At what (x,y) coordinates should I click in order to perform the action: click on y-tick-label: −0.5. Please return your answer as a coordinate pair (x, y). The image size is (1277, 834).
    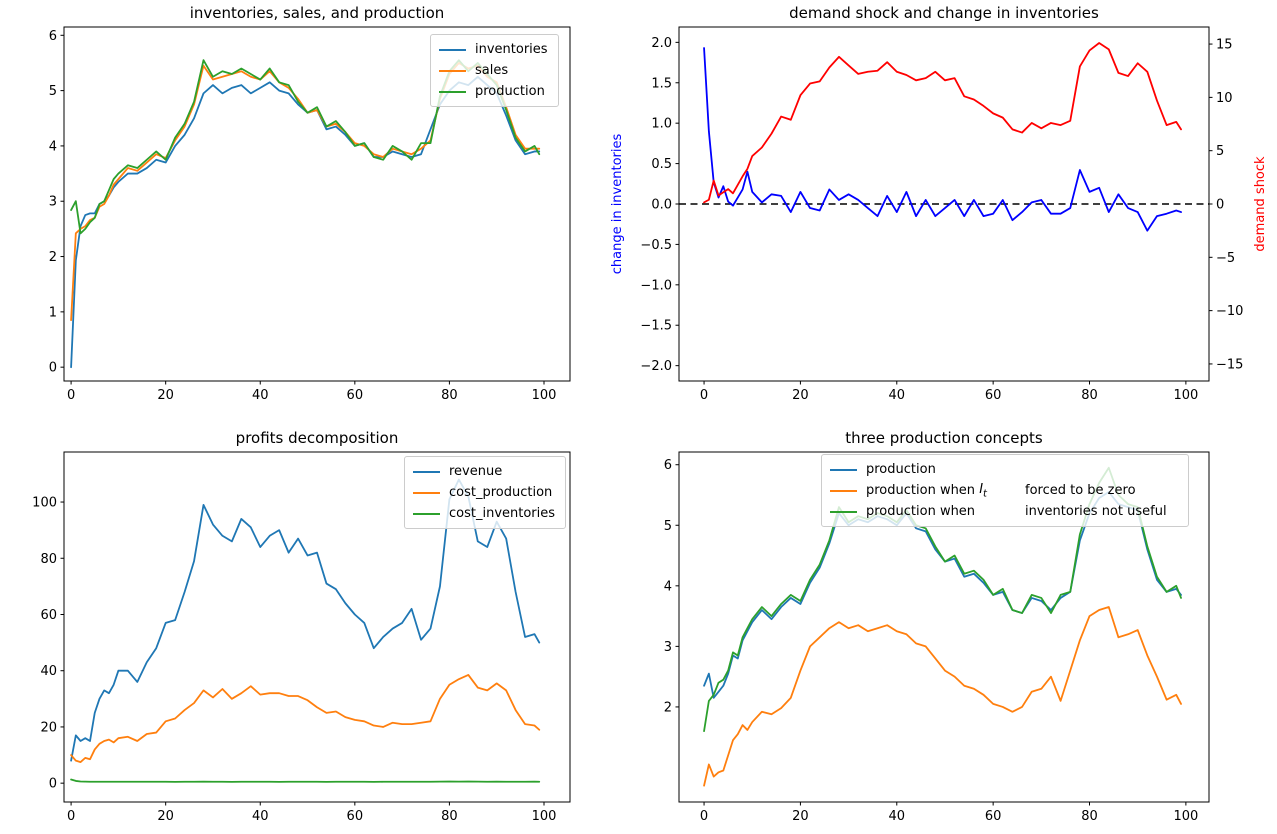
    Looking at the image, I should click on (656, 245).